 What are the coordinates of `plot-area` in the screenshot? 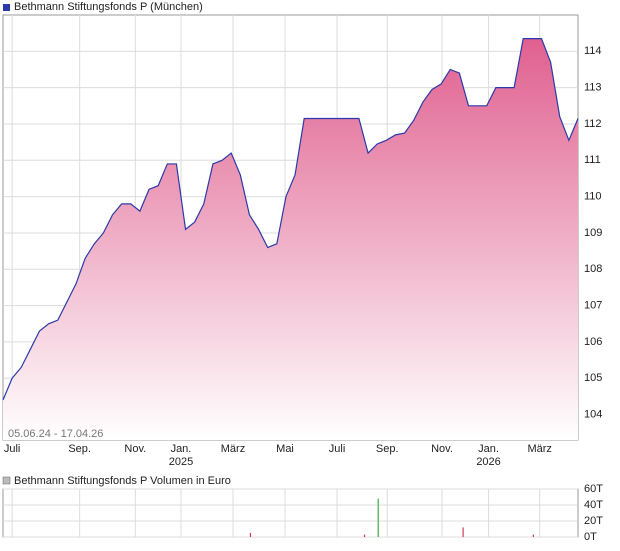 It's located at (290, 513).